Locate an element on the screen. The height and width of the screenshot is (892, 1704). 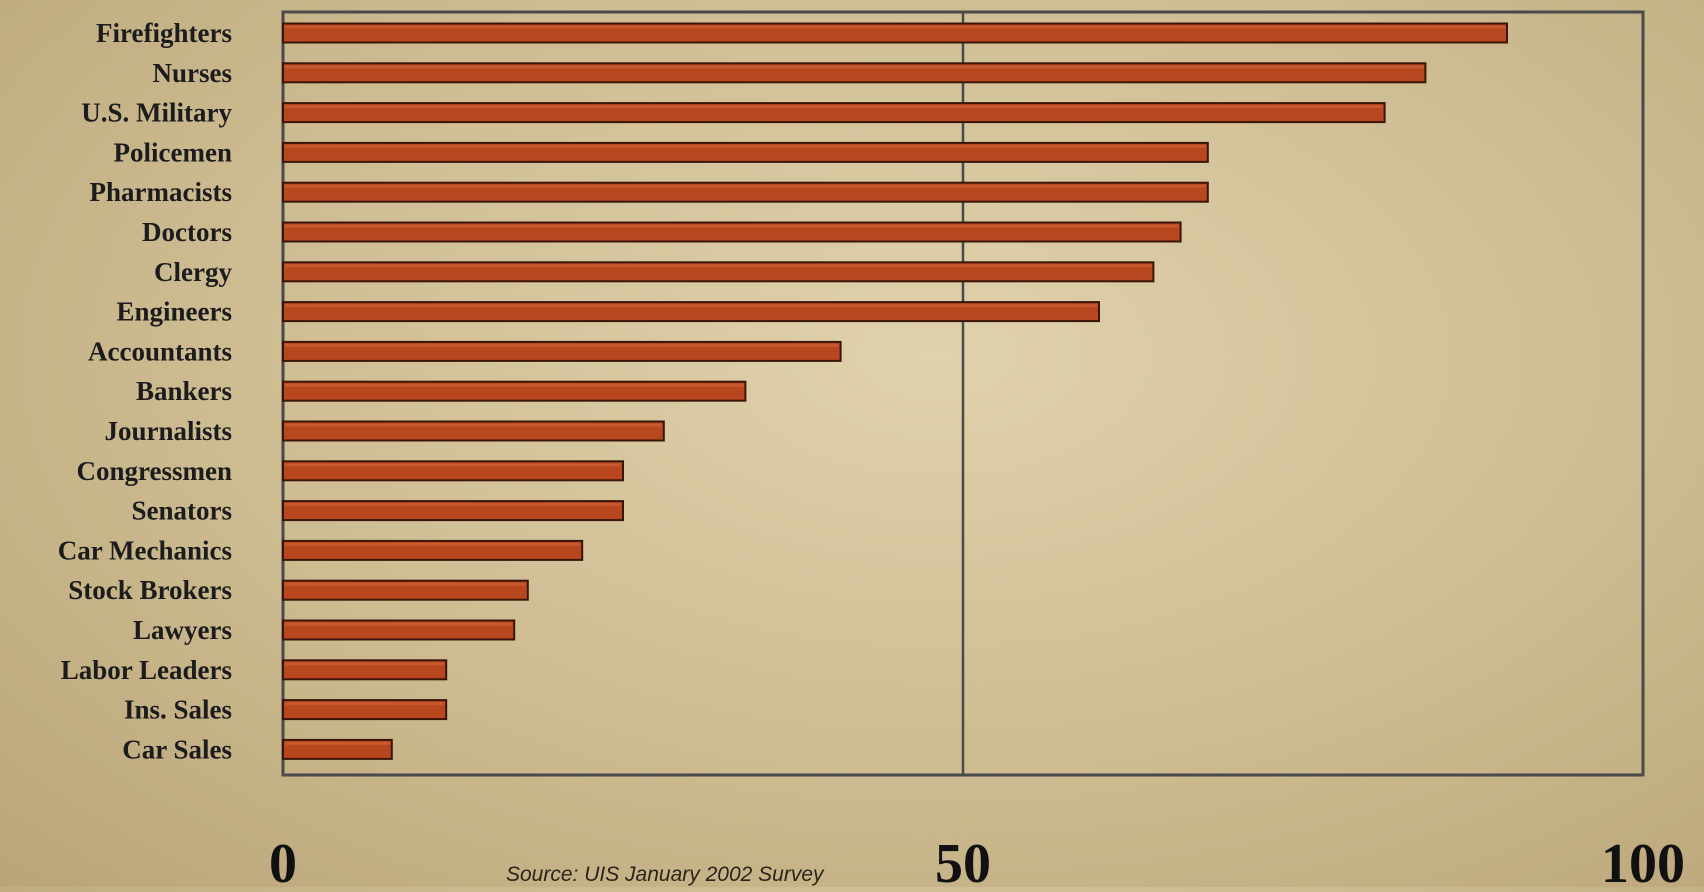
category-label: Nurses is located at coordinates (193, 73).